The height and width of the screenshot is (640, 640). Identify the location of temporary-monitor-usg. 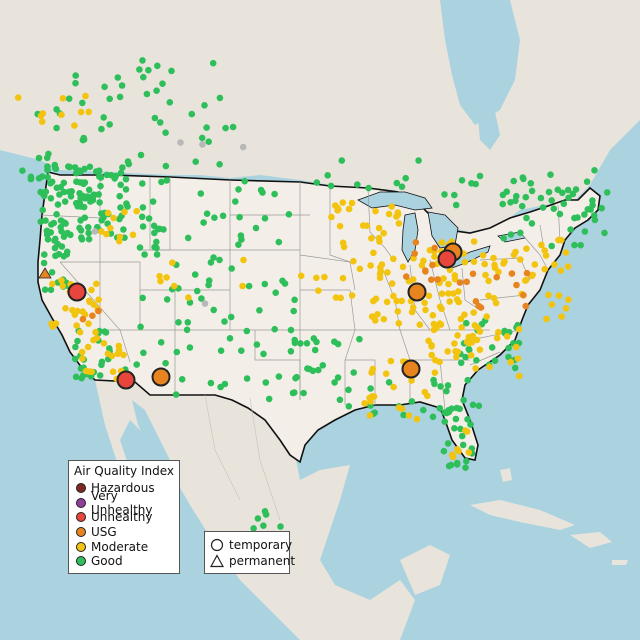
(161, 377).